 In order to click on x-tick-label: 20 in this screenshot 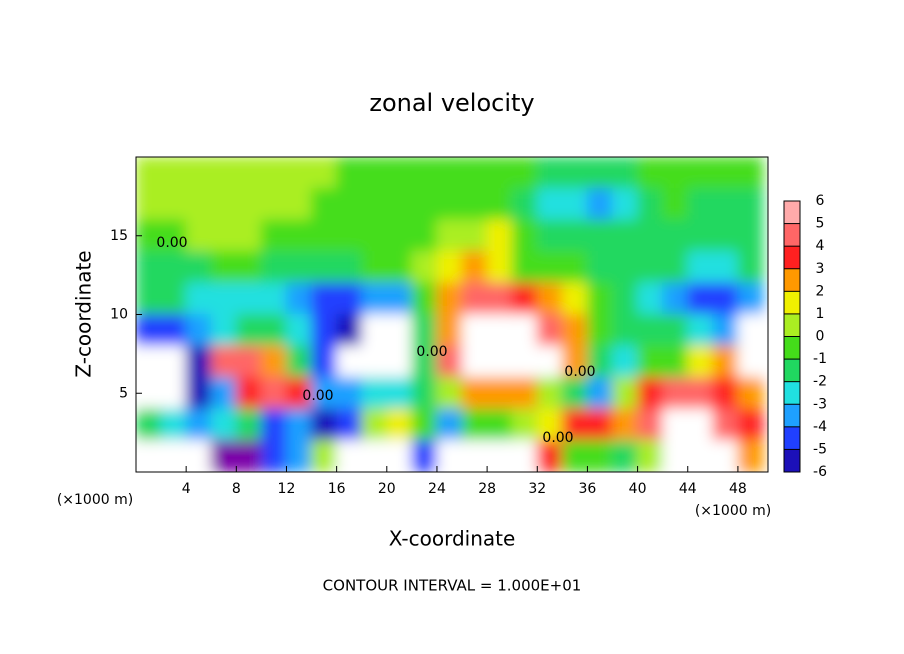, I will do `click(387, 489)`.